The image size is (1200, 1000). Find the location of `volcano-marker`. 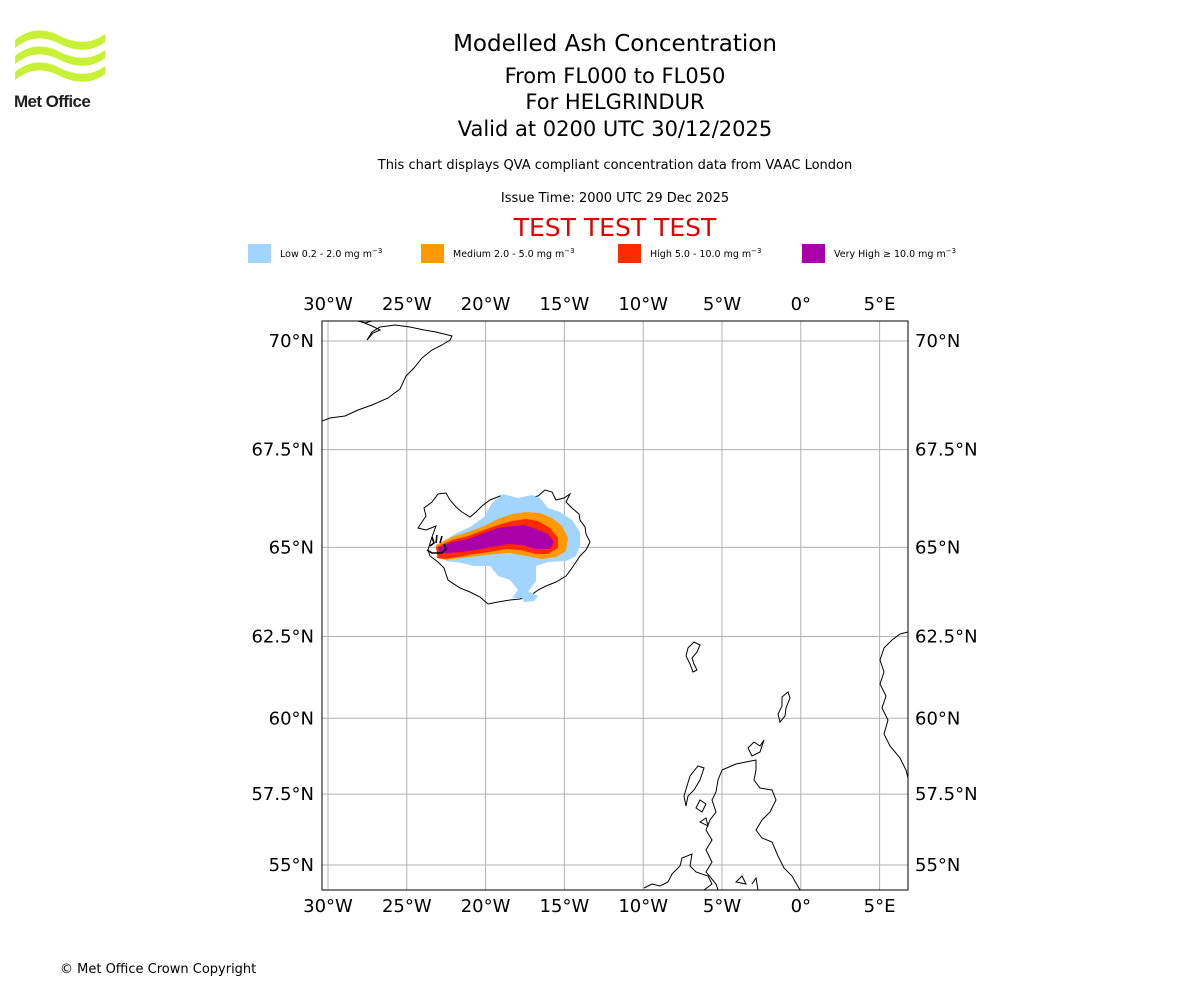

volcano-marker is located at coordinates (436, 544).